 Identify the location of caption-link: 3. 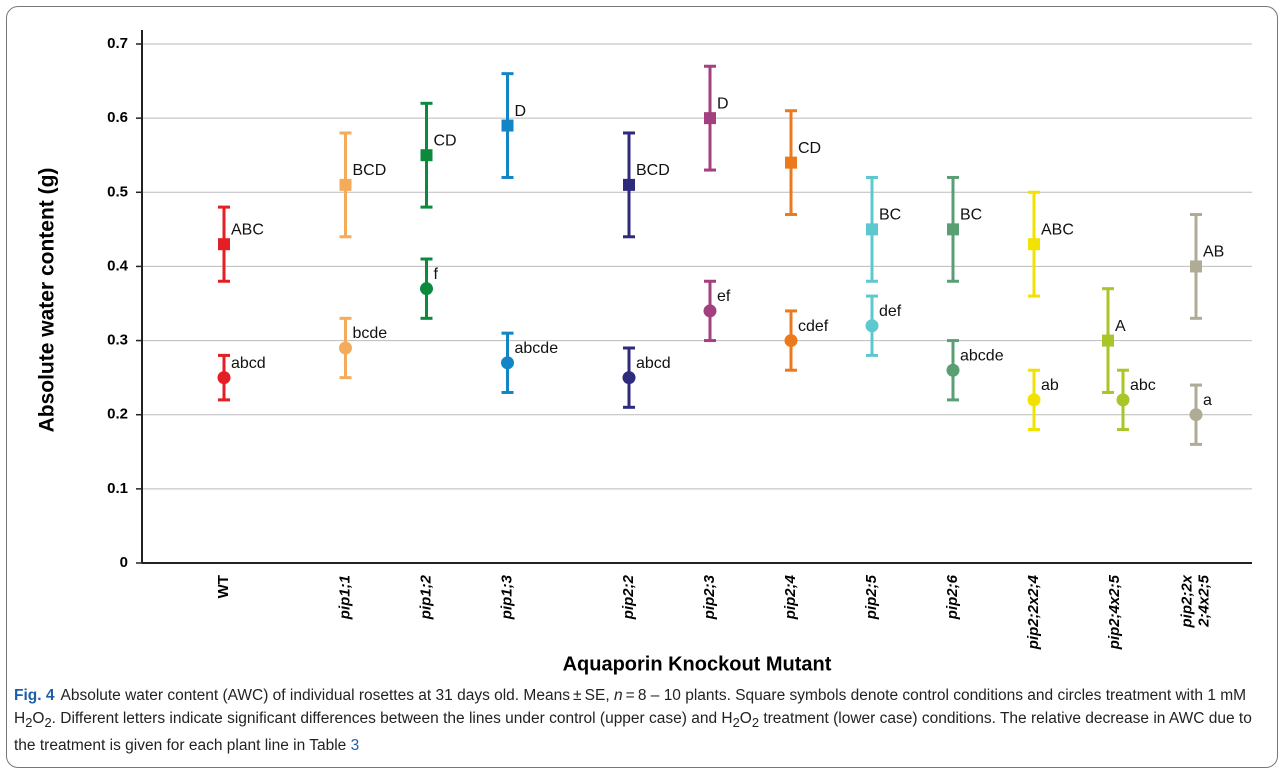
(355, 746).